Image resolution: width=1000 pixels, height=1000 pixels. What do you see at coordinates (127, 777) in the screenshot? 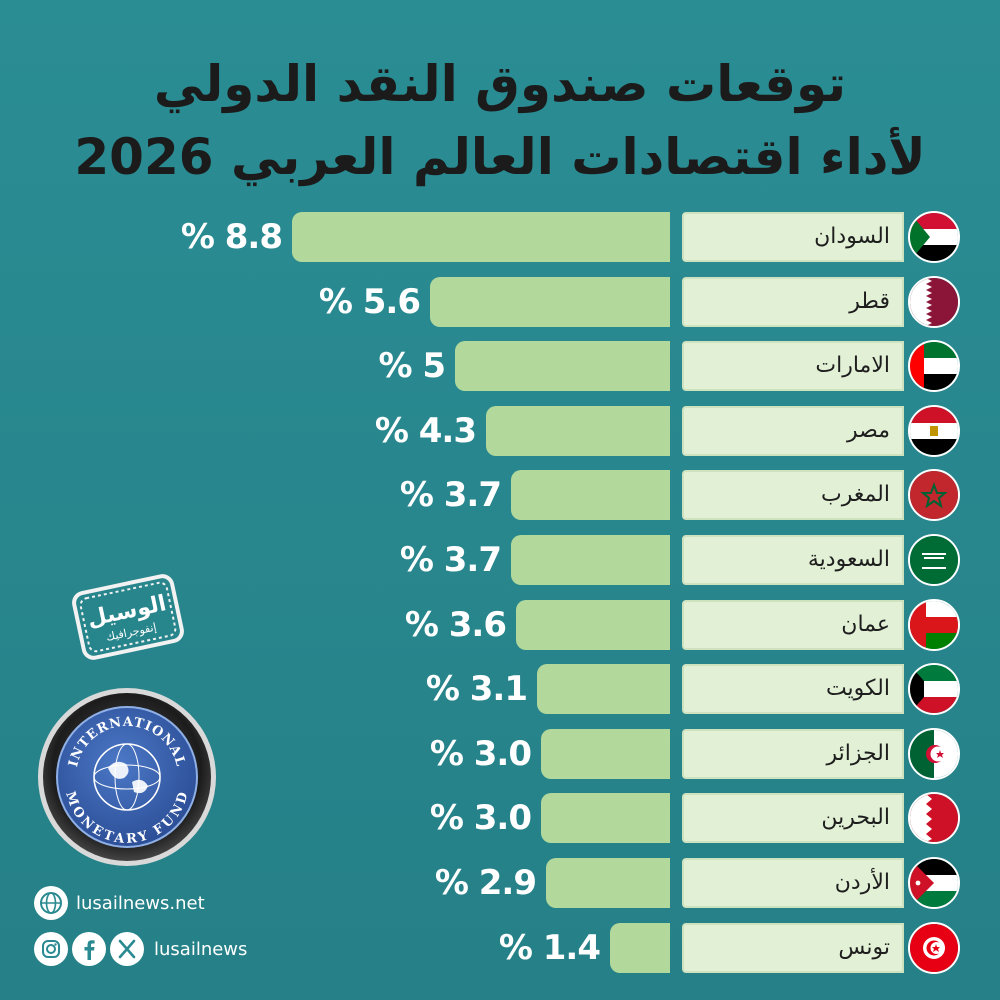
I see `imf-logo: INTERNATIONAL MONETARY FUND` at bounding box center [127, 777].